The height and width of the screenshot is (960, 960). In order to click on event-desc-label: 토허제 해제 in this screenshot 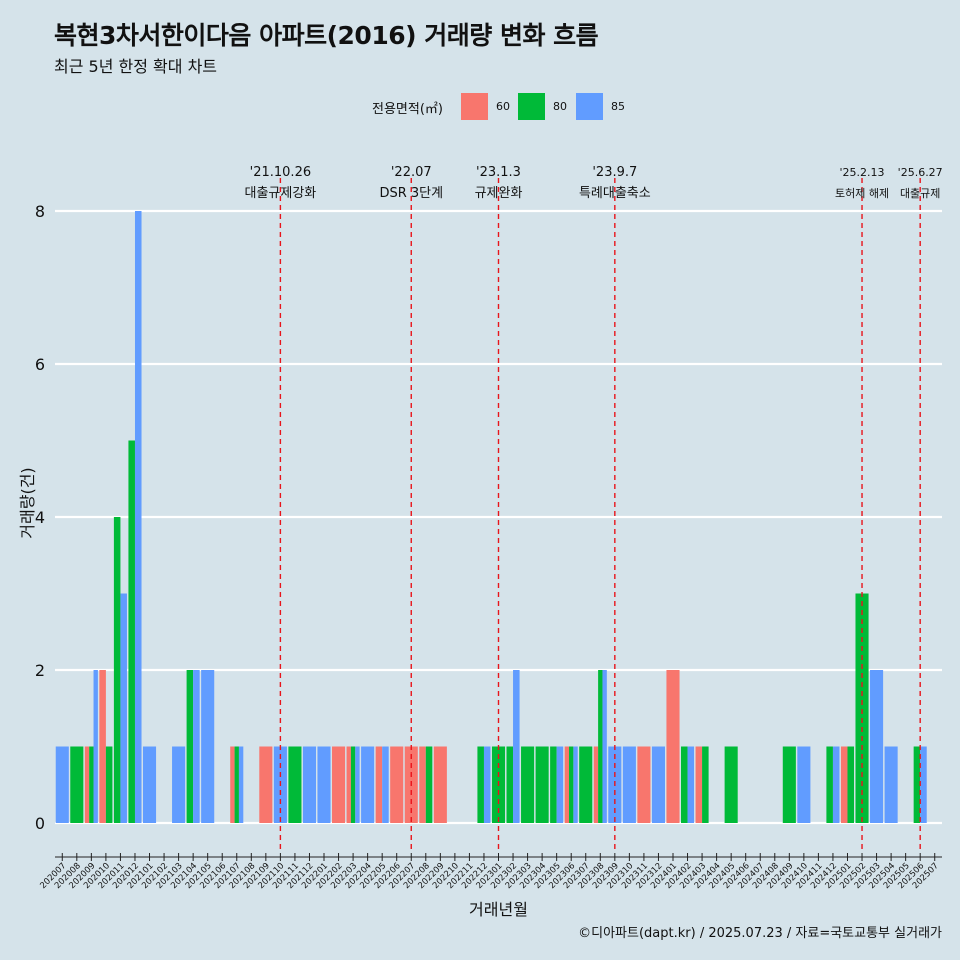, I will do `click(862, 193)`.